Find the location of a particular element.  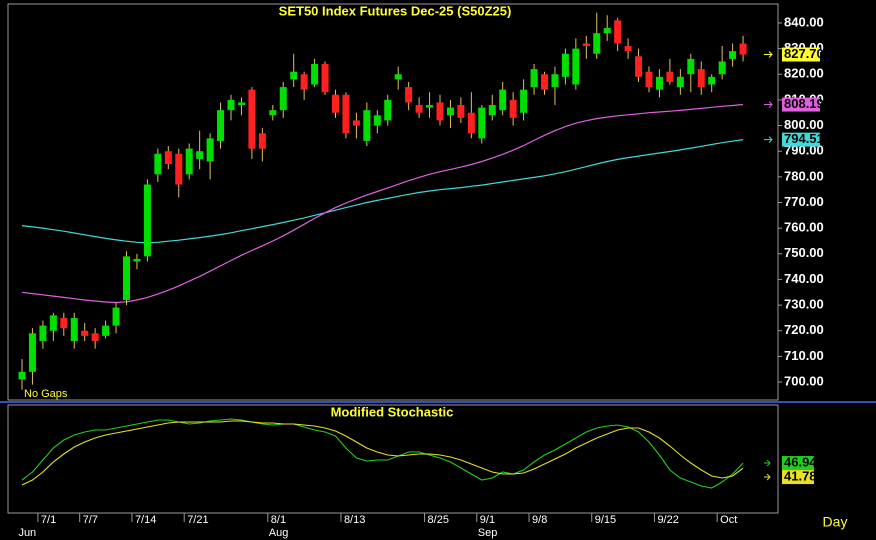

x-tick-label: 7/1 is located at coordinates (48, 520).